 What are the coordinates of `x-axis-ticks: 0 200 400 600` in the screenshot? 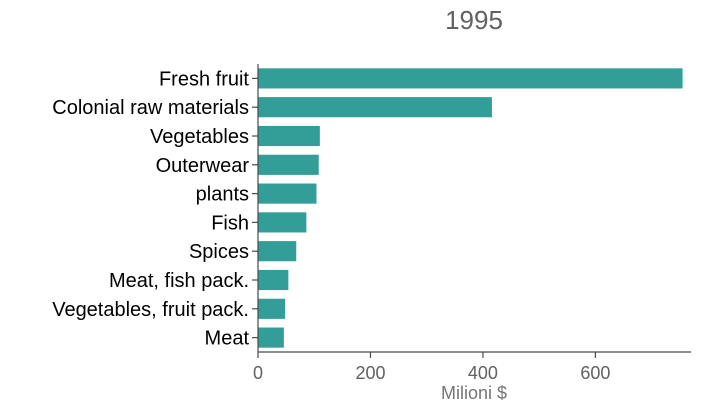 It's located at (431, 367).